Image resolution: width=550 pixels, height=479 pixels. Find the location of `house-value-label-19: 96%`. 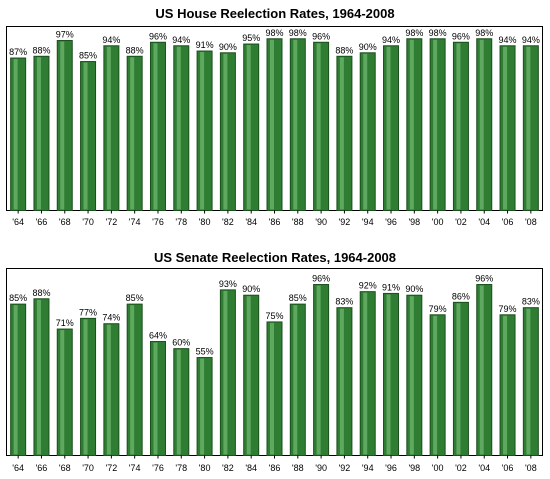

house-value-label-19: 96% is located at coordinates (461, 36).